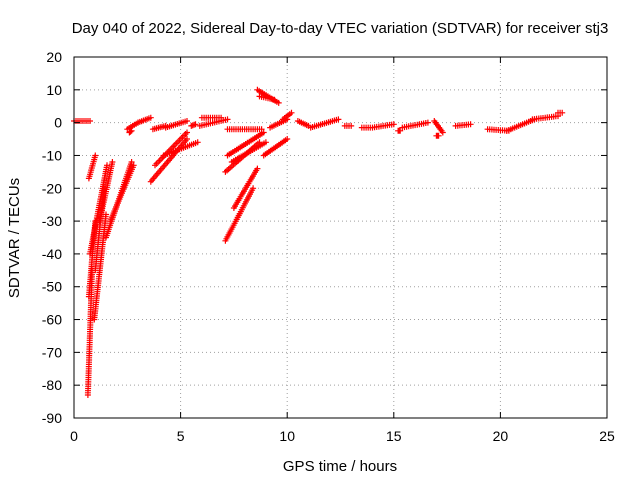 This screenshot has width=640, height=480. Describe the element at coordinates (181, 436) in the screenshot. I see `x-tick-label: 5` at that location.